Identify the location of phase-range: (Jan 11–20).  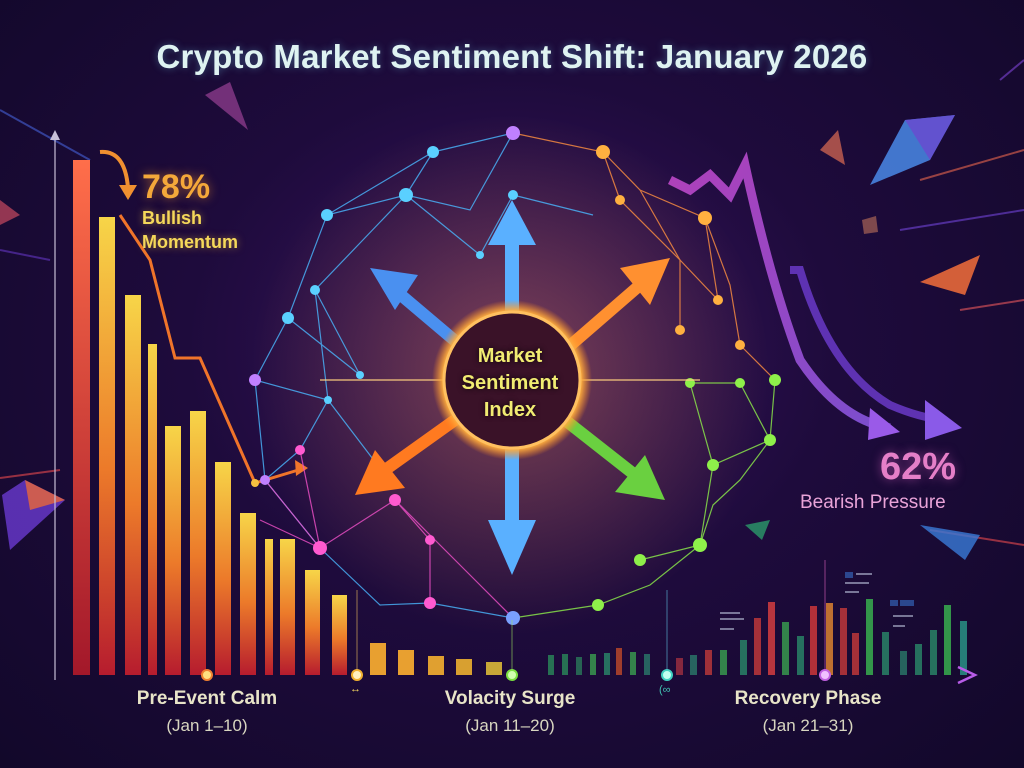
(510, 725).